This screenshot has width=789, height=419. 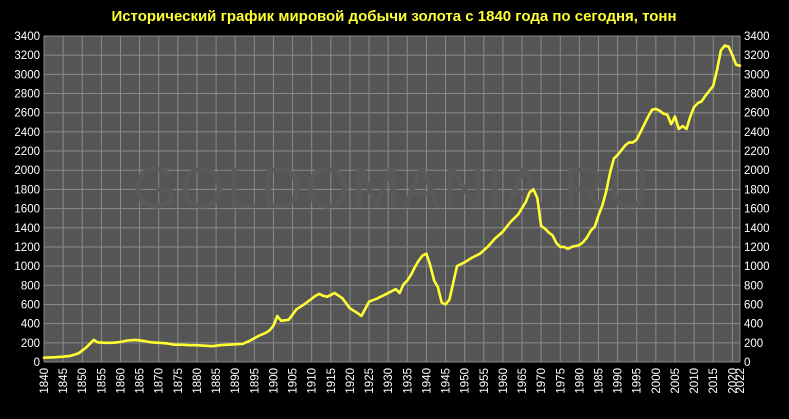 What do you see at coordinates (27, 133) in the screenshot?
I see `y-tick-label-left: 2400` at bounding box center [27, 133].